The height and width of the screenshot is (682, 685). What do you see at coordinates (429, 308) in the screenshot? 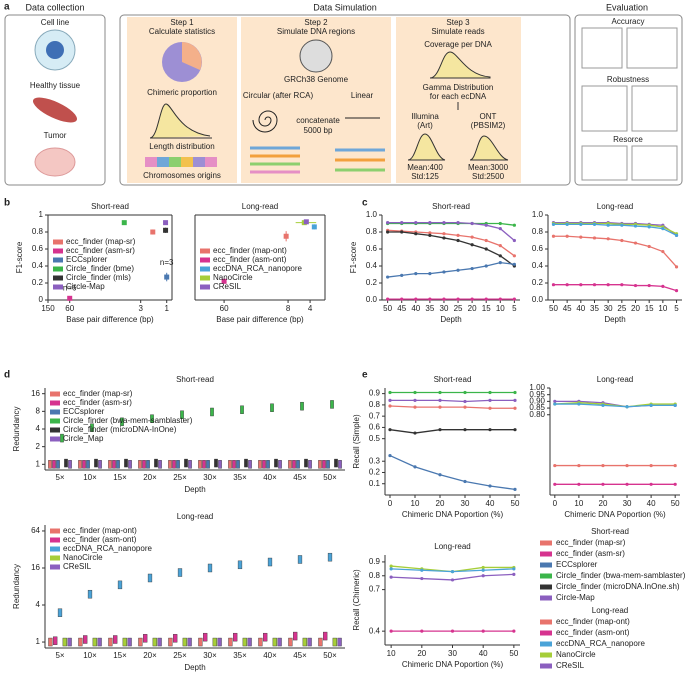
I see `x-tick-label: 35` at bounding box center [429, 308].